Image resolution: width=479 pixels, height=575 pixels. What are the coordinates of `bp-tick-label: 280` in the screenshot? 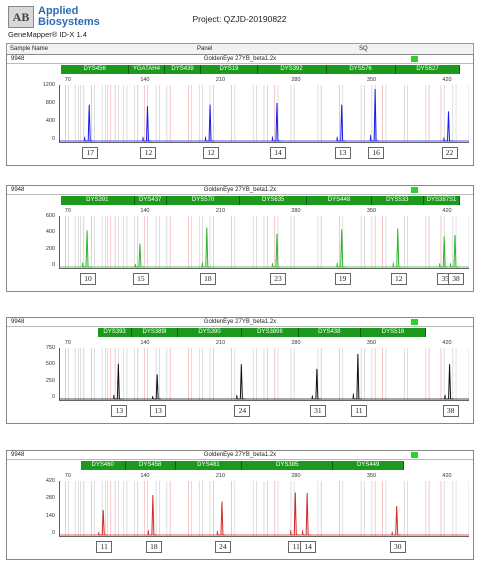 It's located at (296, 211).